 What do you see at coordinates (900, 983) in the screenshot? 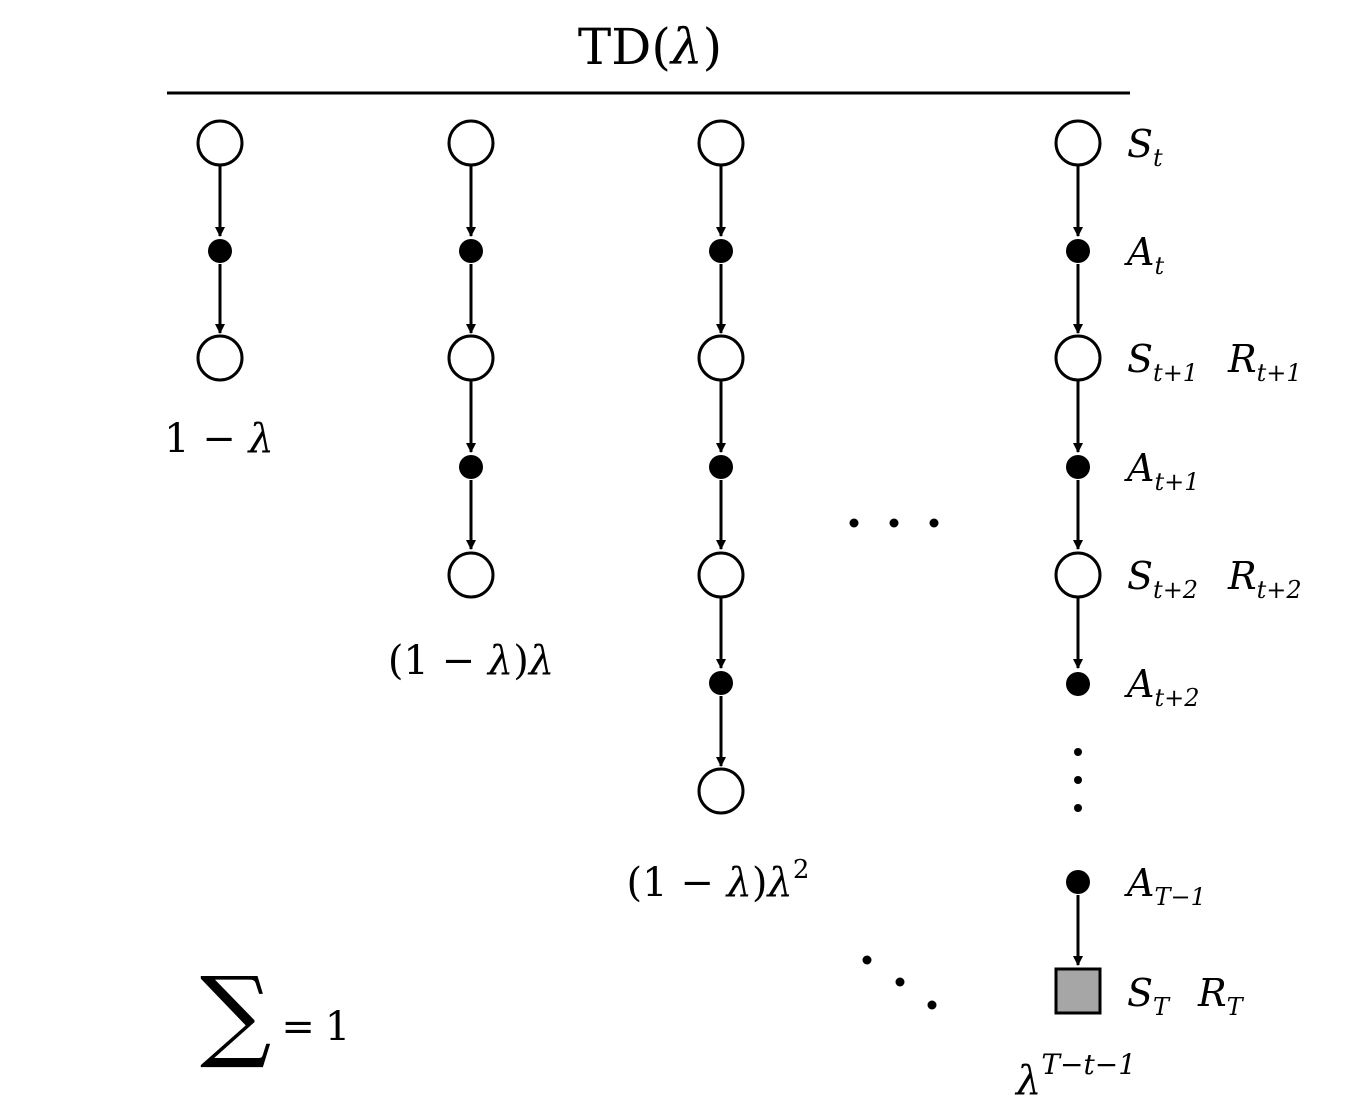
I see `diagonal-ellipsis` at bounding box center [900, 983].